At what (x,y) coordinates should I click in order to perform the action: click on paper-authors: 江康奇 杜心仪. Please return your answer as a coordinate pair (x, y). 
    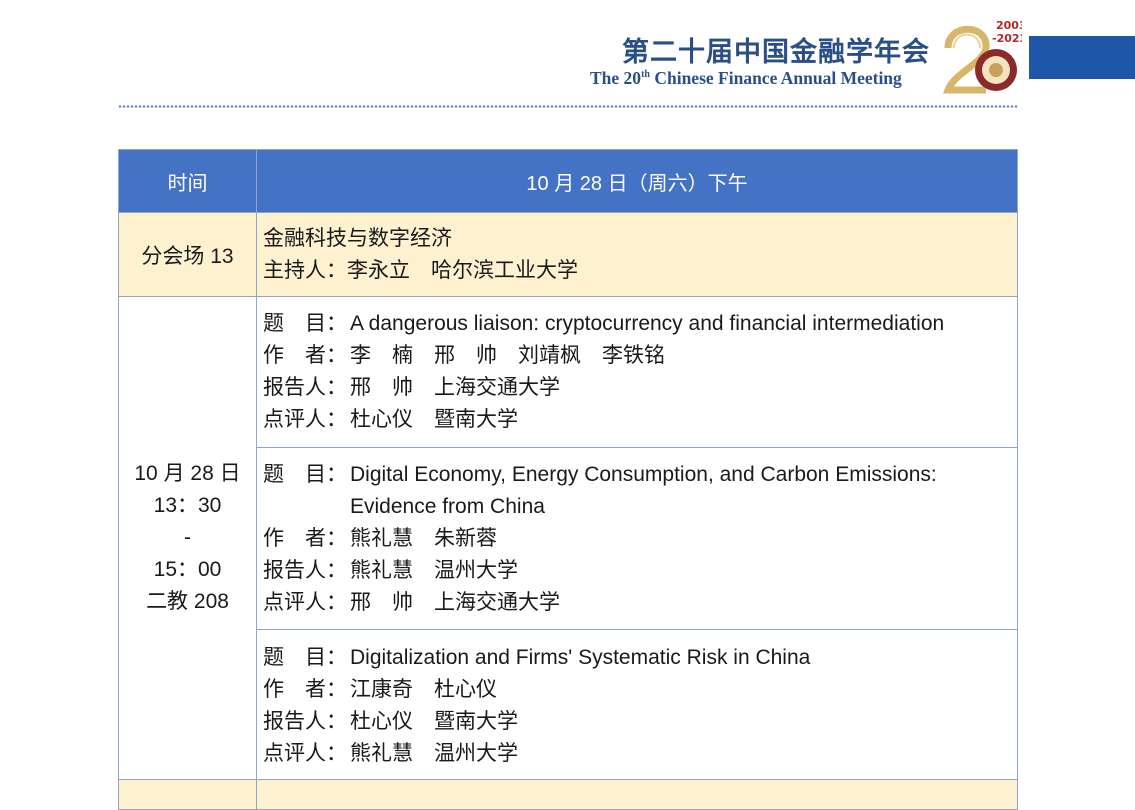
    Looking at the image, I should click on (423, 689).